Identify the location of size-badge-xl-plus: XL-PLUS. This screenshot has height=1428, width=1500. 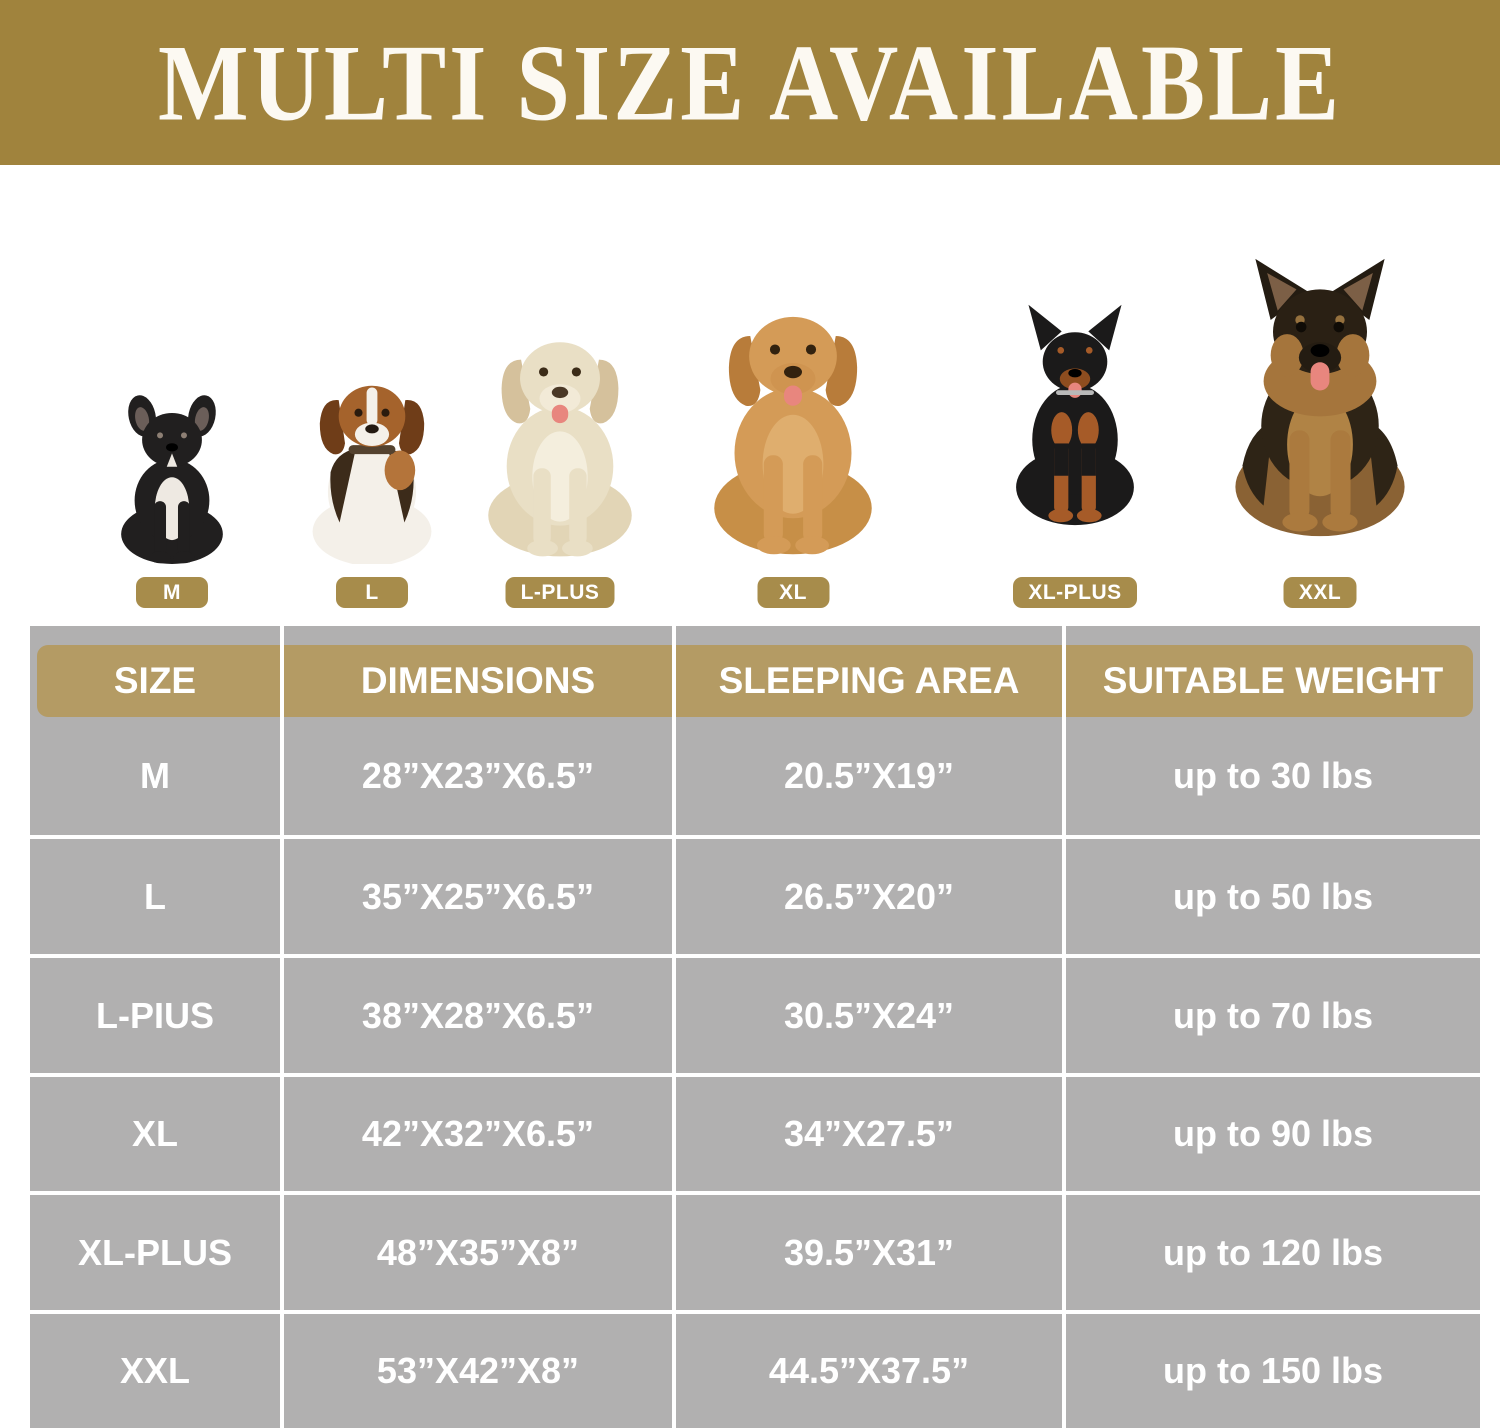
(1075, 592).